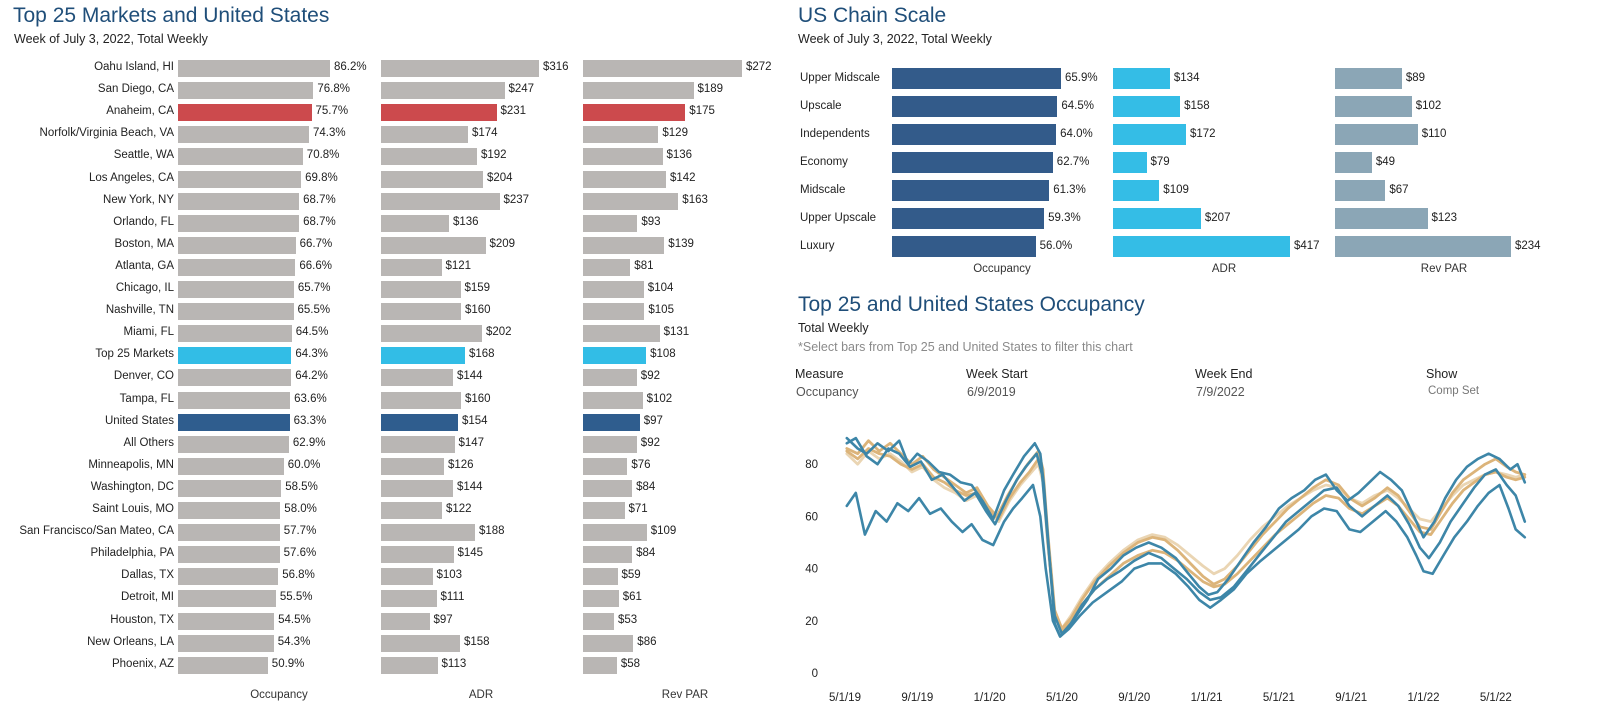 Image resolution: width=1600 pixels, height=724 pixels. What do you see at coordinates (138, 199) in the screenshot?
I see `market-label-new-york-ny: New York, NY` at bounding box center [138, 199].